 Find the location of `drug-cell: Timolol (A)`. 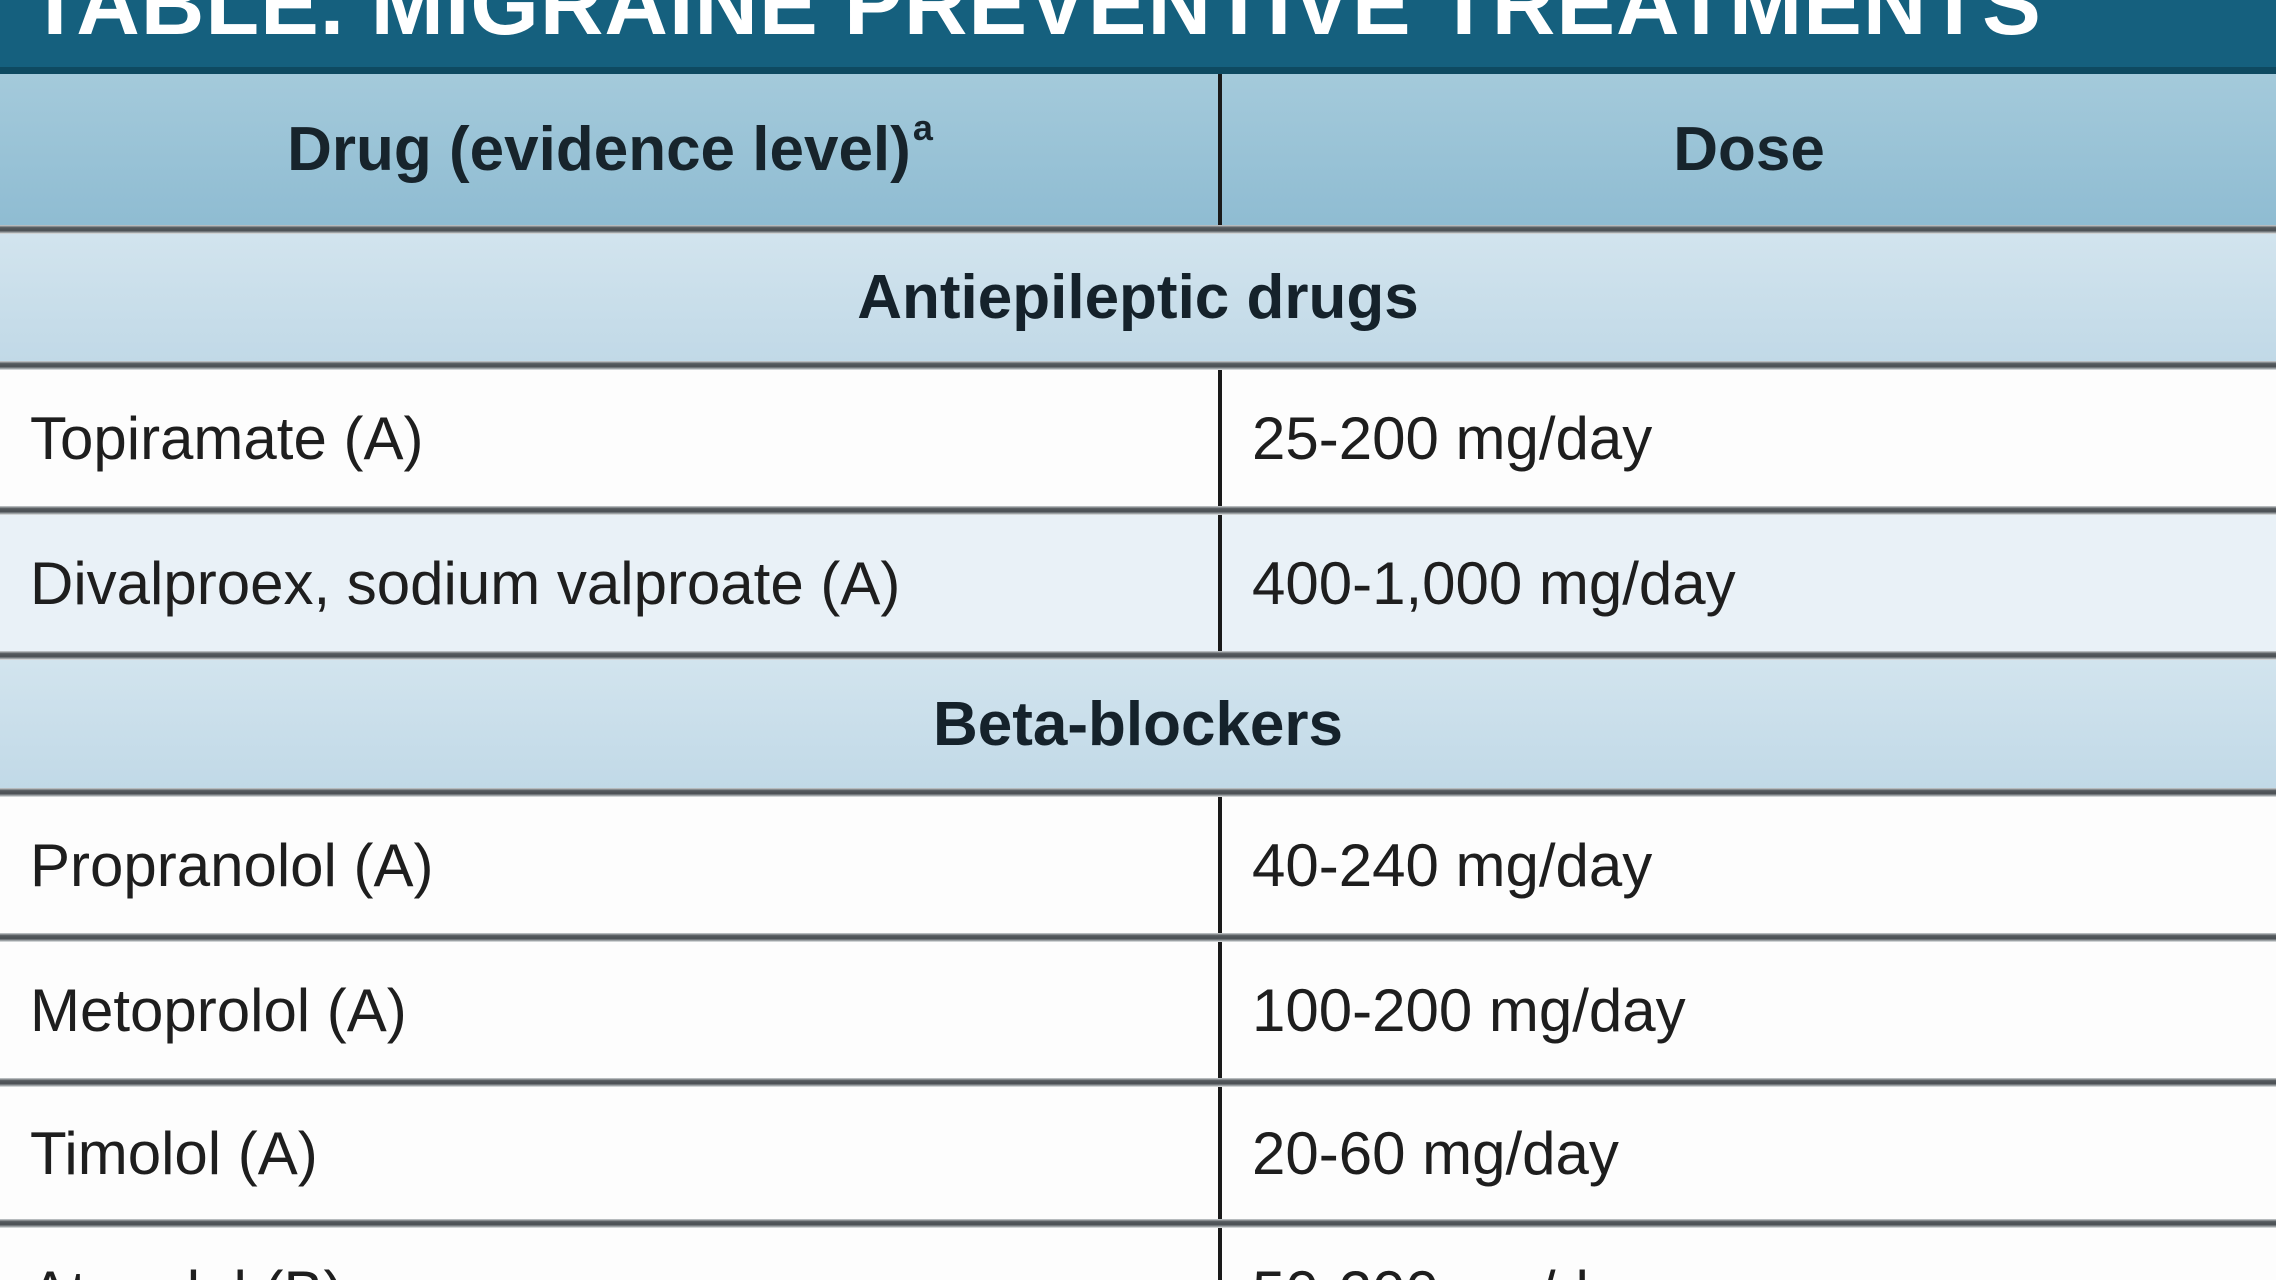

drug-cell: Timolol (A) is located at coordinates (609, 1153).